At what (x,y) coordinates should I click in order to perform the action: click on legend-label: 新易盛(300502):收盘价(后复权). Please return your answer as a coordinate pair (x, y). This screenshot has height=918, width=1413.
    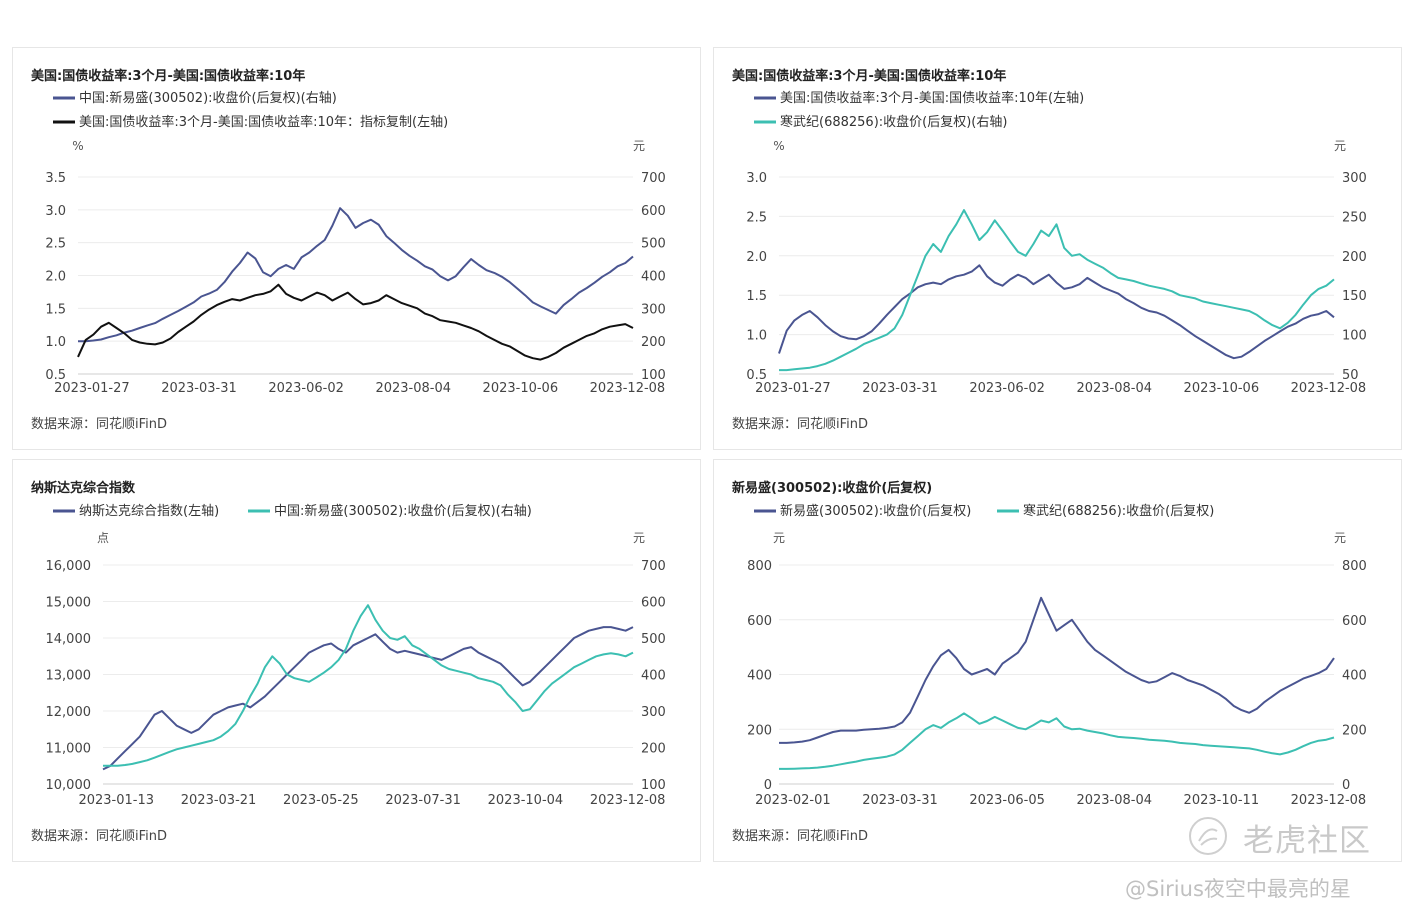
    Looking at the image, I should click on (875, 511).